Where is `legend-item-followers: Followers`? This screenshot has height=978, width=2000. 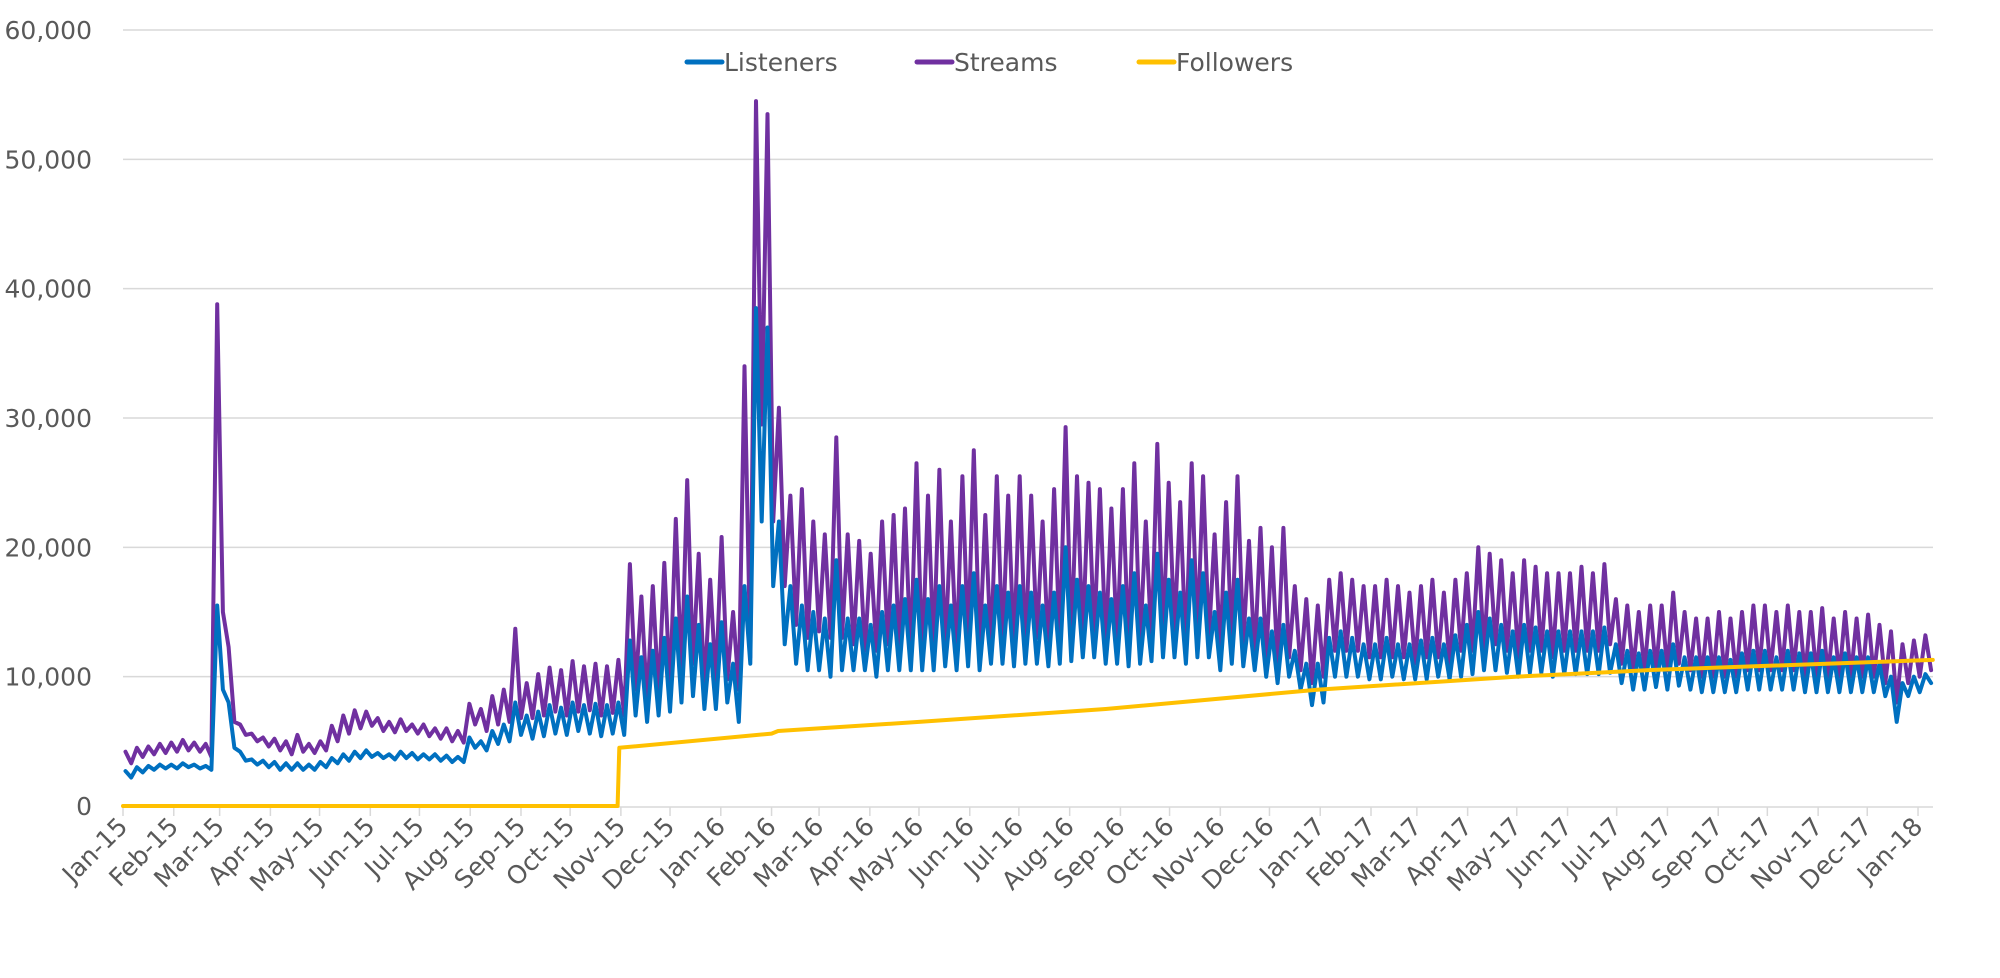
legend-item-followers: Followers is located at coordinates (1214, 62).